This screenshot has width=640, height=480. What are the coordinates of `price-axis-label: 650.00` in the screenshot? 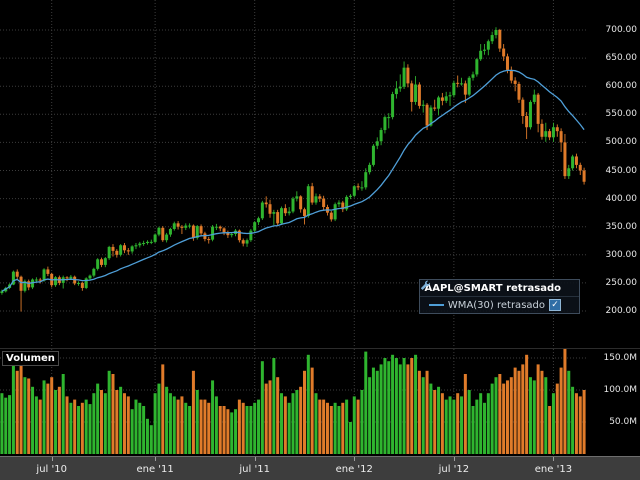 It's located at (621, 58).